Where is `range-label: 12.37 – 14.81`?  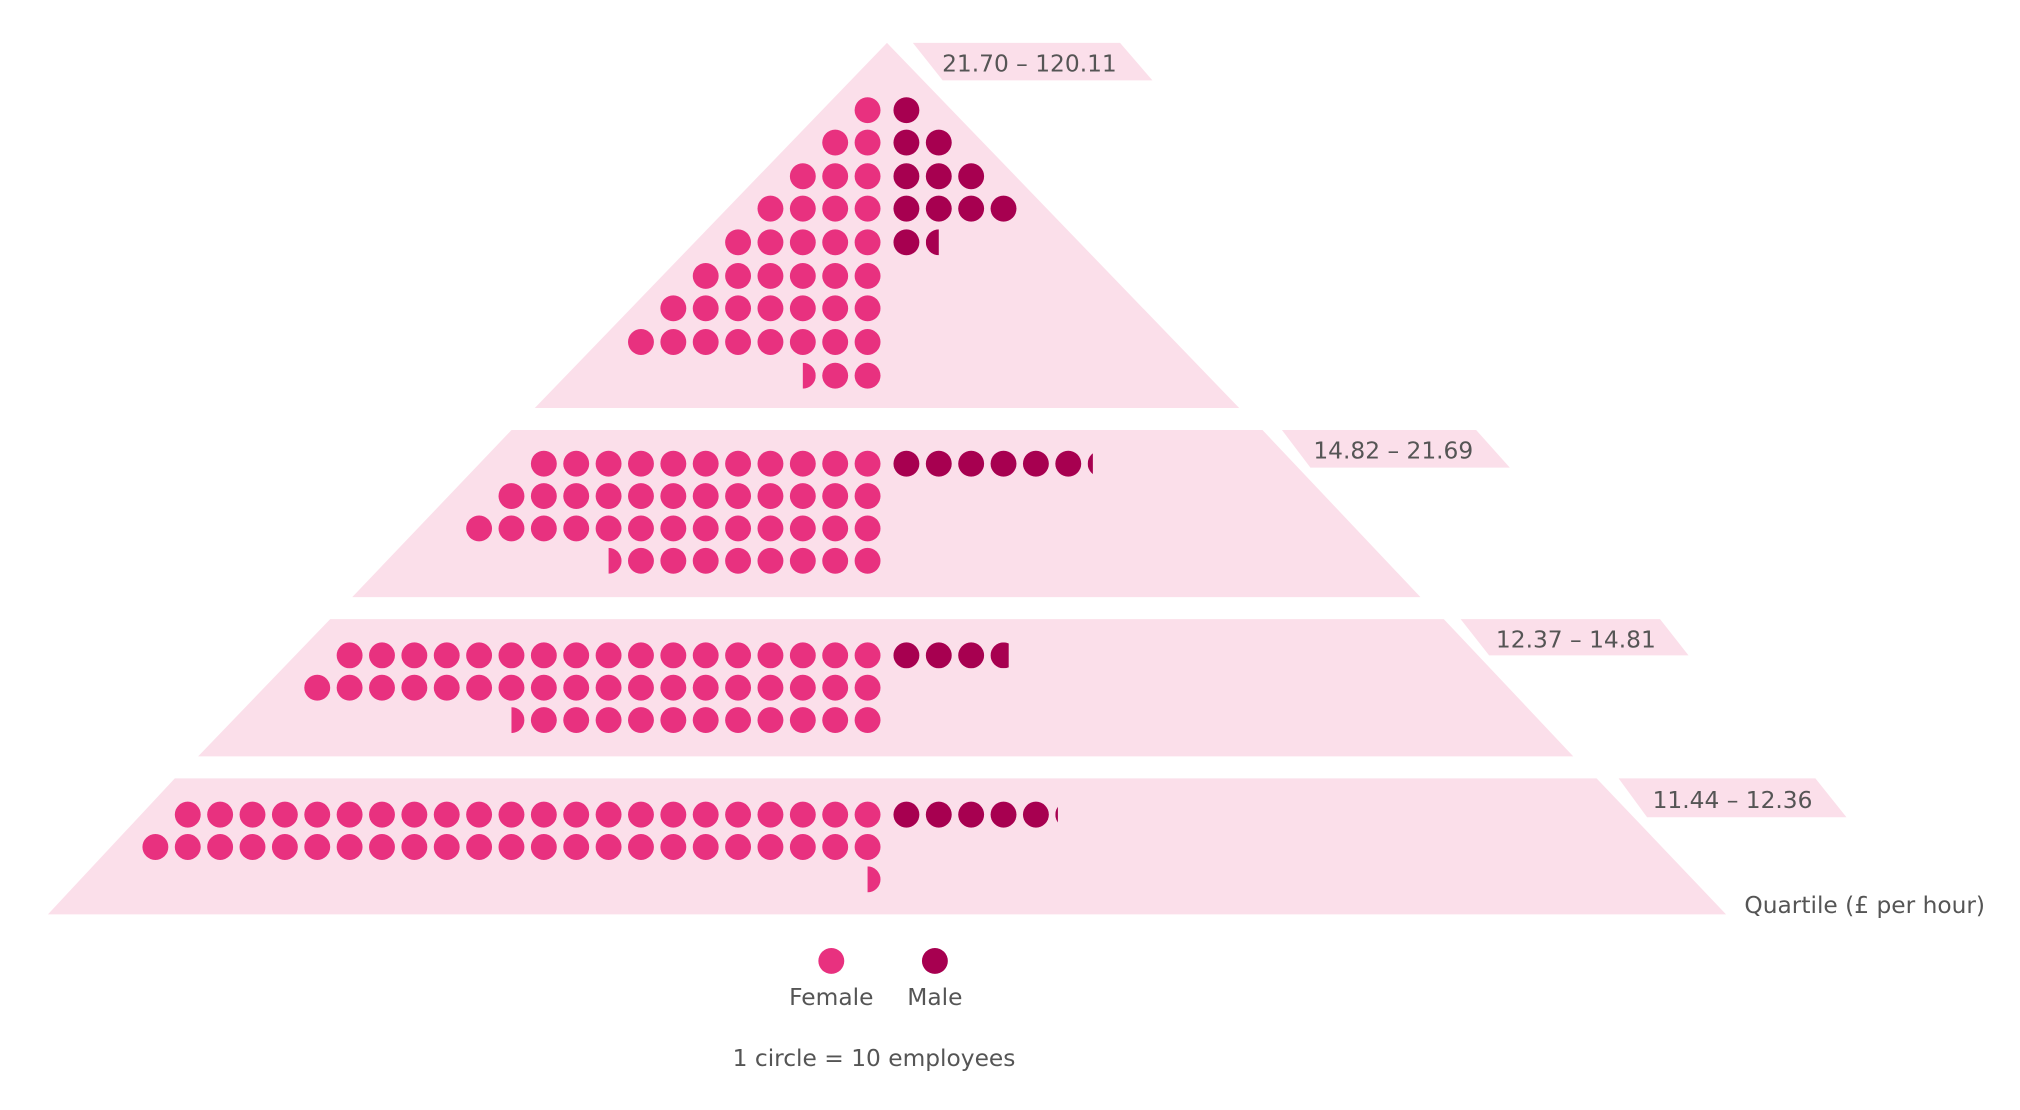
range-label: 12.37 – 14.81 is located at coordinates (1576, 640).